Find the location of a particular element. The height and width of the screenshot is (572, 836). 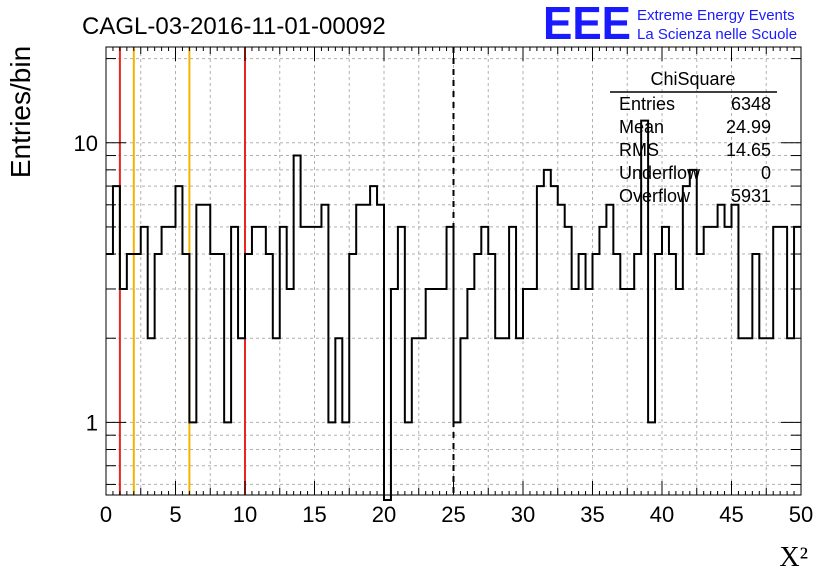

stats-label: Mean is located at coordinates (641, 127).